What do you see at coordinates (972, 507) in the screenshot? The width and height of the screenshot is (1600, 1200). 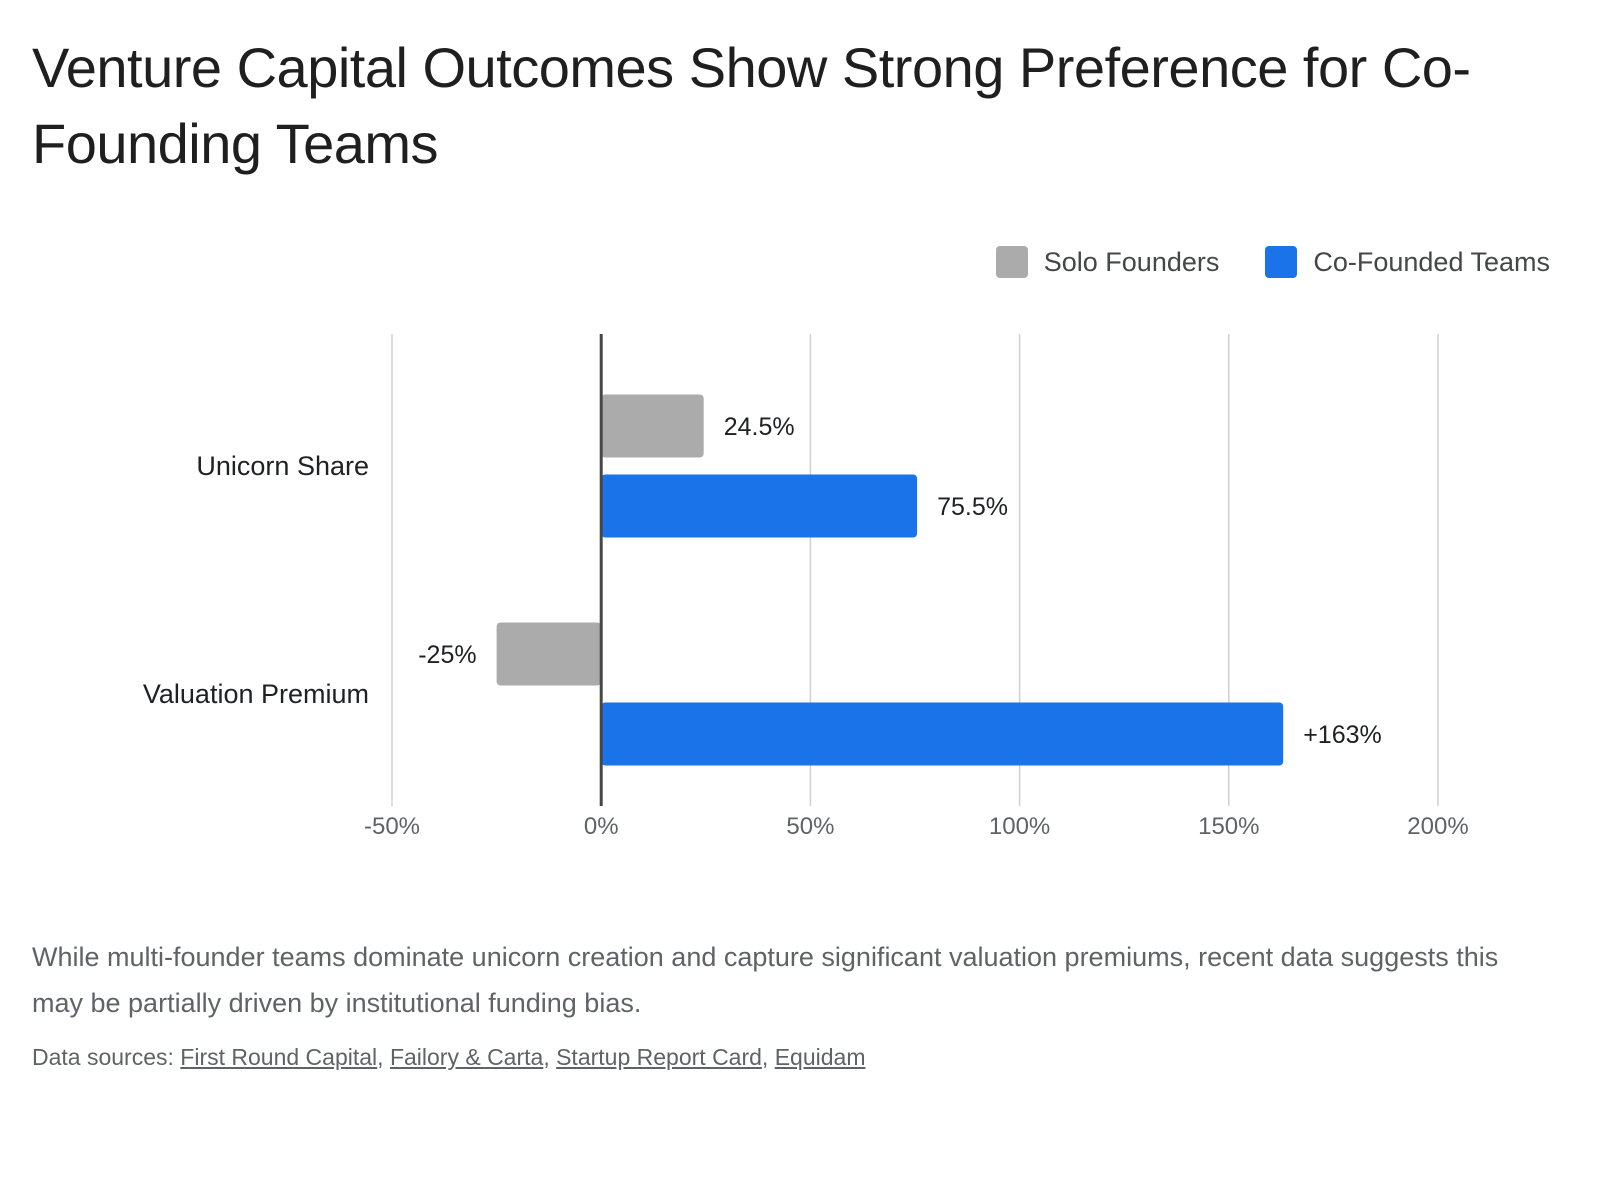 I see `data-label: 75.5%` at bounding box center [972, 507].